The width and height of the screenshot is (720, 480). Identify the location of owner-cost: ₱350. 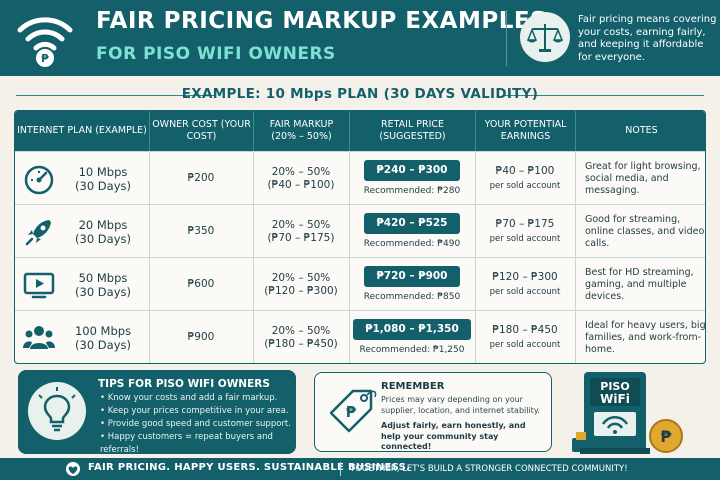
(201, 231).